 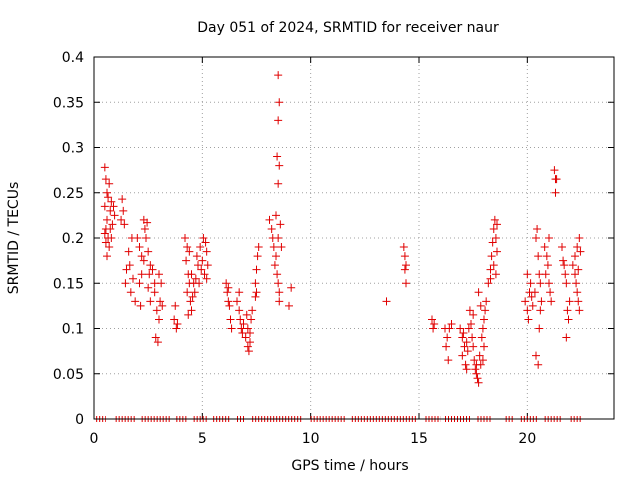 I want to click on x-tick-label: 5, so click(x=202, y=439).